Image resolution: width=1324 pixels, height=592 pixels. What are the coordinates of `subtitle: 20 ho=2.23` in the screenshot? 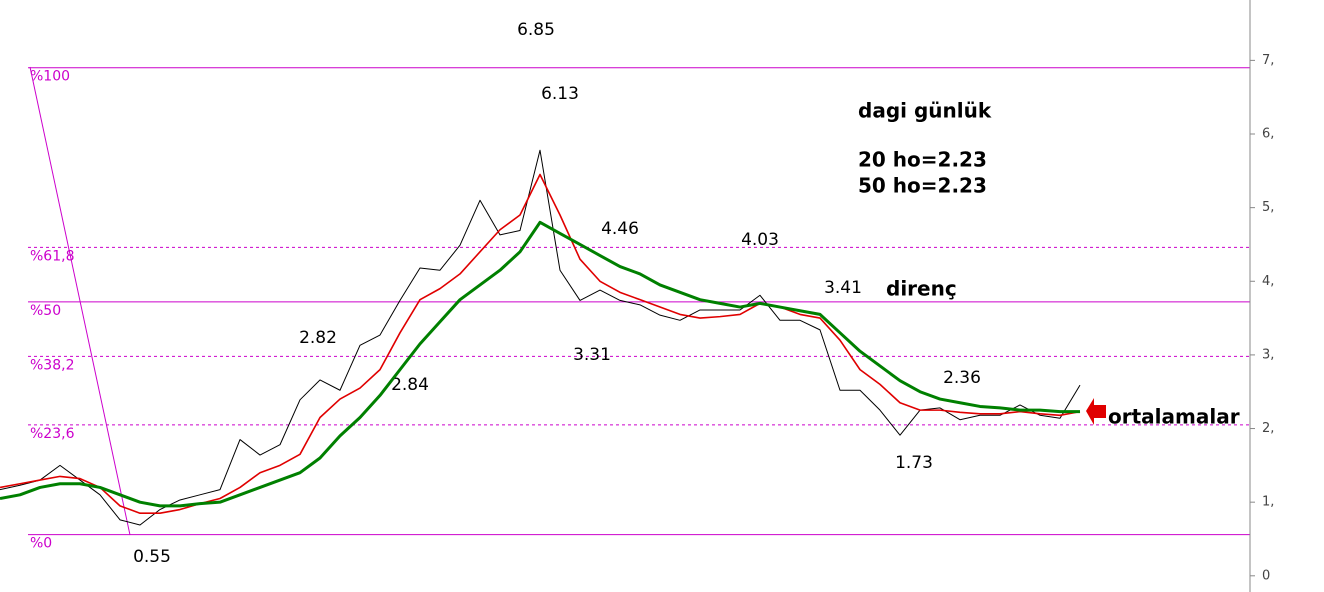 It's located at (922, 160).